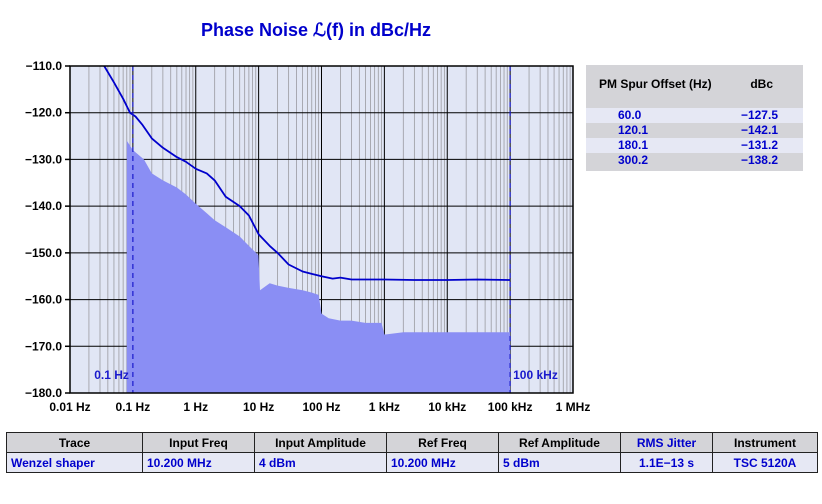 The image size is (822, 504). Describe the element at coordinates (44, 66) in the screenshot. I see `y-tick-label: −110.0` at that location.